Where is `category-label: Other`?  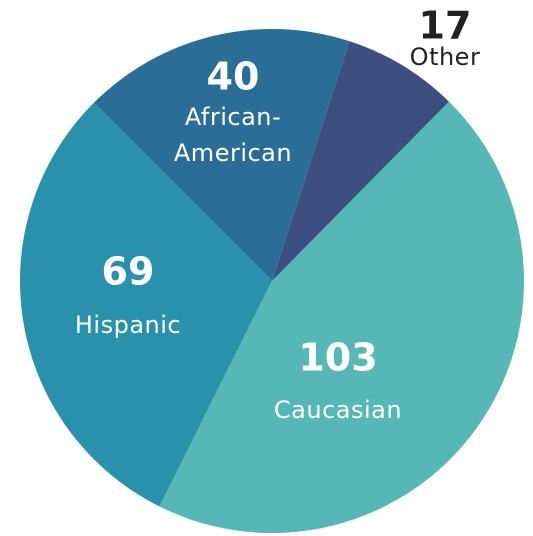 category-label: Other is located at coordinates (445, 57).